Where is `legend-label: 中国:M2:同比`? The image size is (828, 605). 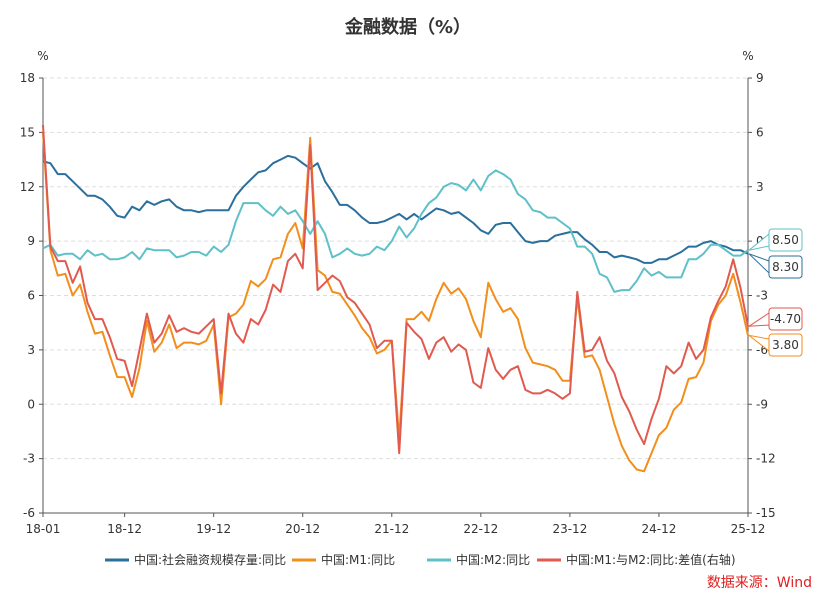 legend-label: 中国:M2:同比 is located at coordinates (493, 559).